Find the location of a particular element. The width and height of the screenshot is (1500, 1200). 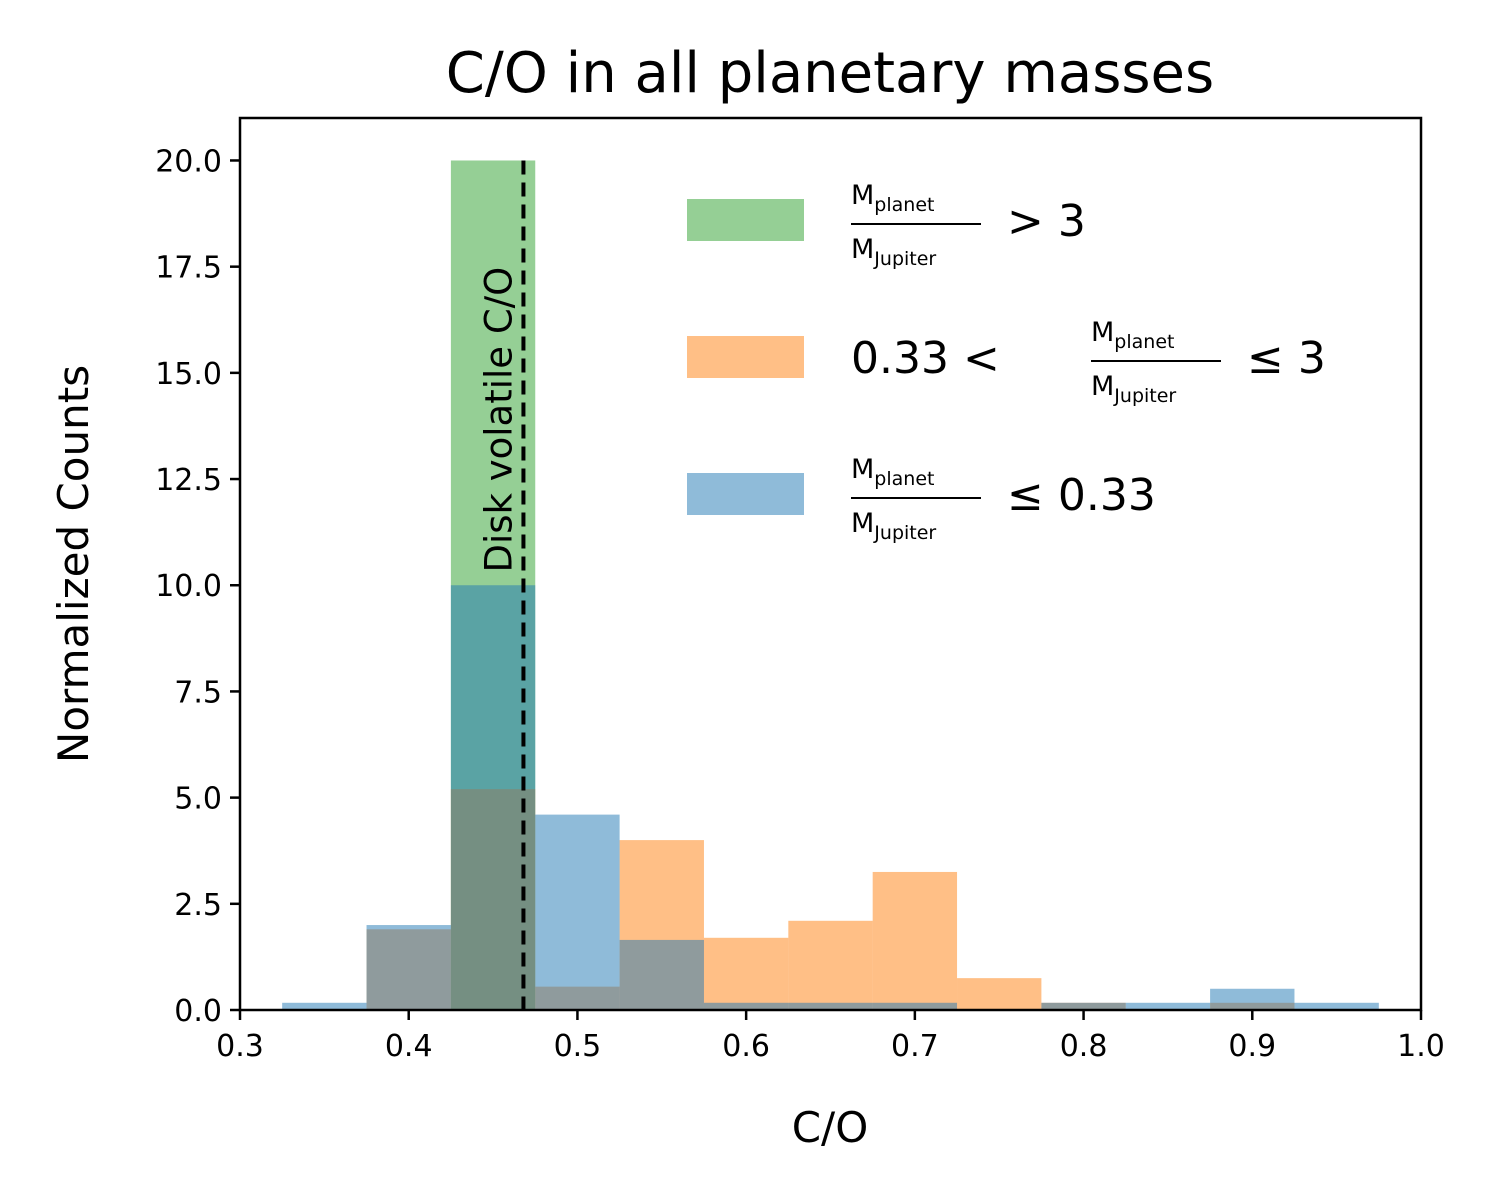

bar-series2-bin11 is located at coordinates (1336, 1006).